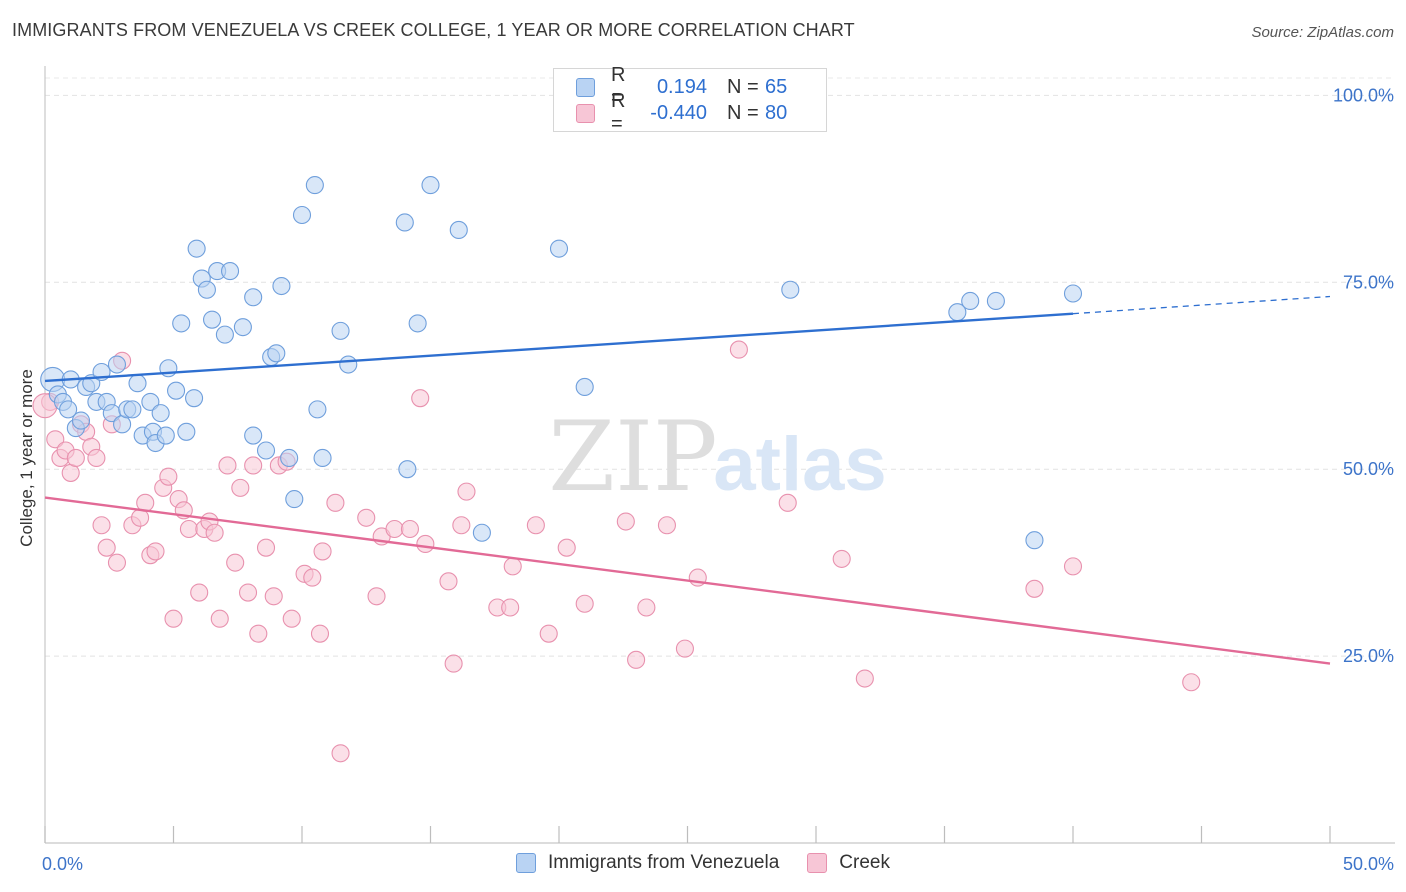 This screenshot has height=892, width=1406. Describe the element at coordinates (817, 863) in the screenshot. I see `legend-swatch-pink` at that location.